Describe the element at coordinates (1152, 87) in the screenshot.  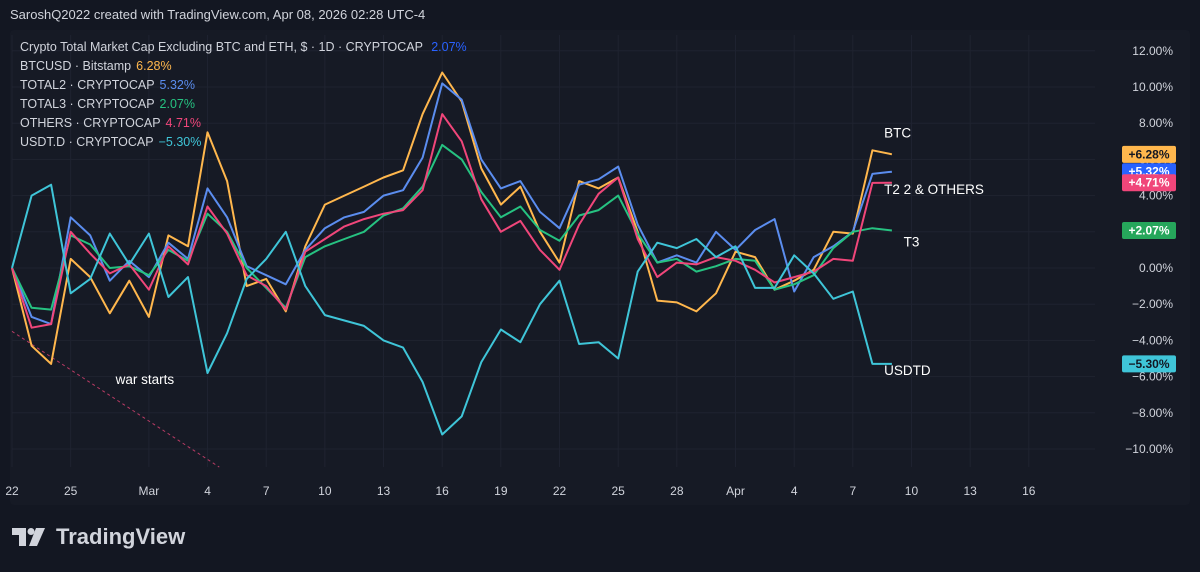
I see `y-tick-label: 10.00%` at that location.